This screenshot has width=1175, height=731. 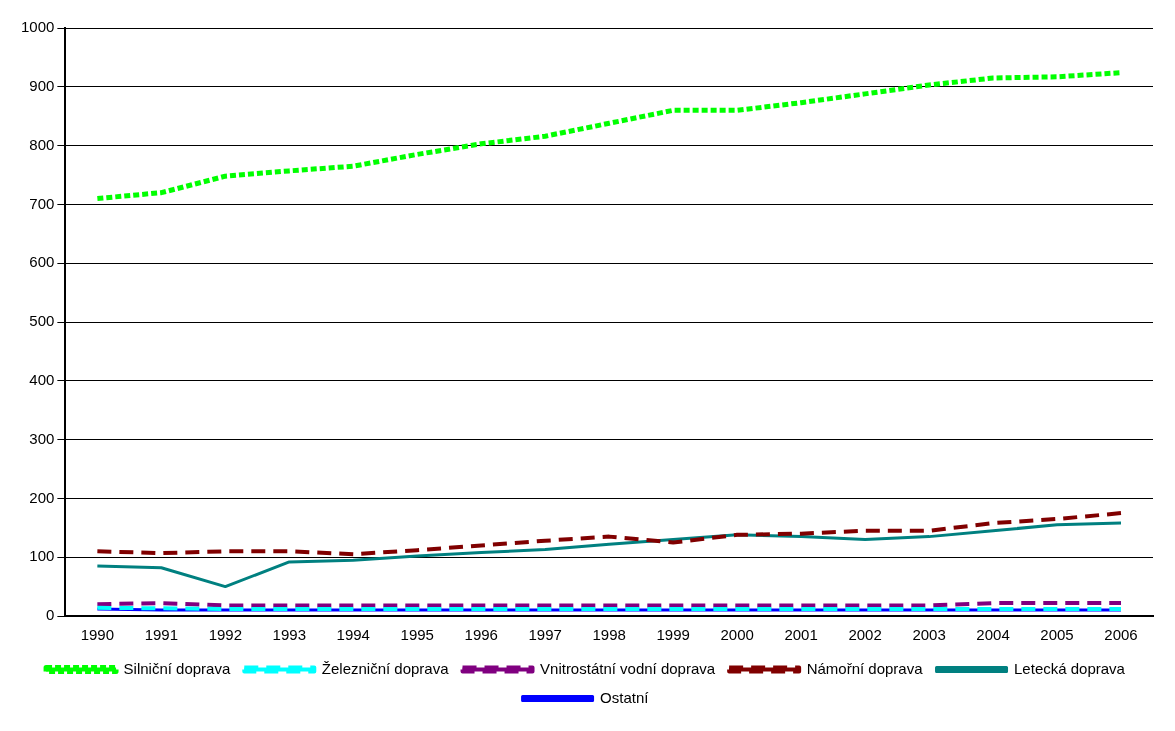 What do you see at coordinates (929, 635) in the screenshot?
I see `x-tick-label: 2003` at bounding box center [929, 635].